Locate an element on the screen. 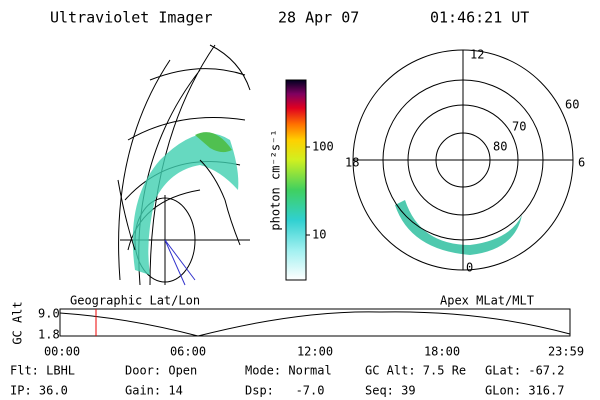 Image resolution: width=600 pixels, height=400 pixels. title: Ultraviolet Imager is located at coordinates (131, 18).